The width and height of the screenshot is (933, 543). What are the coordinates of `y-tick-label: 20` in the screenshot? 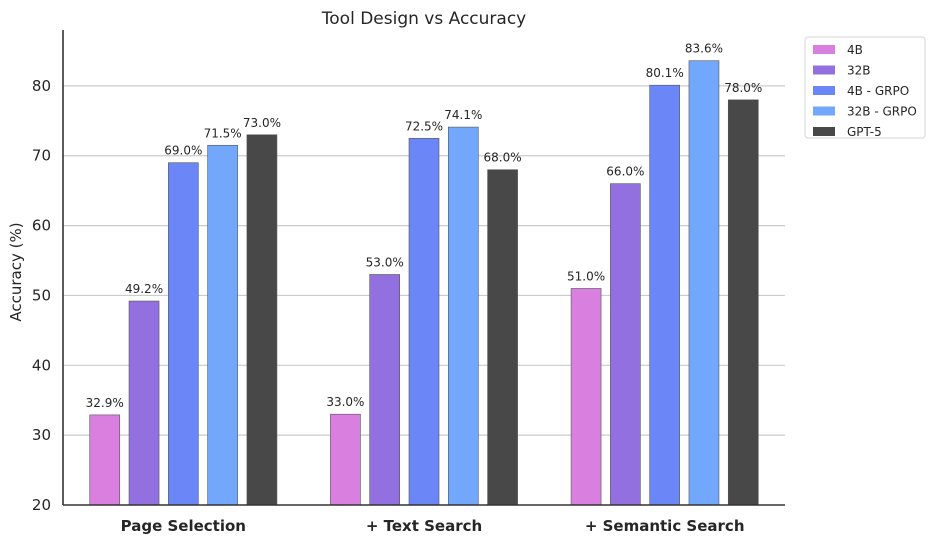 It's located at (41, 505).